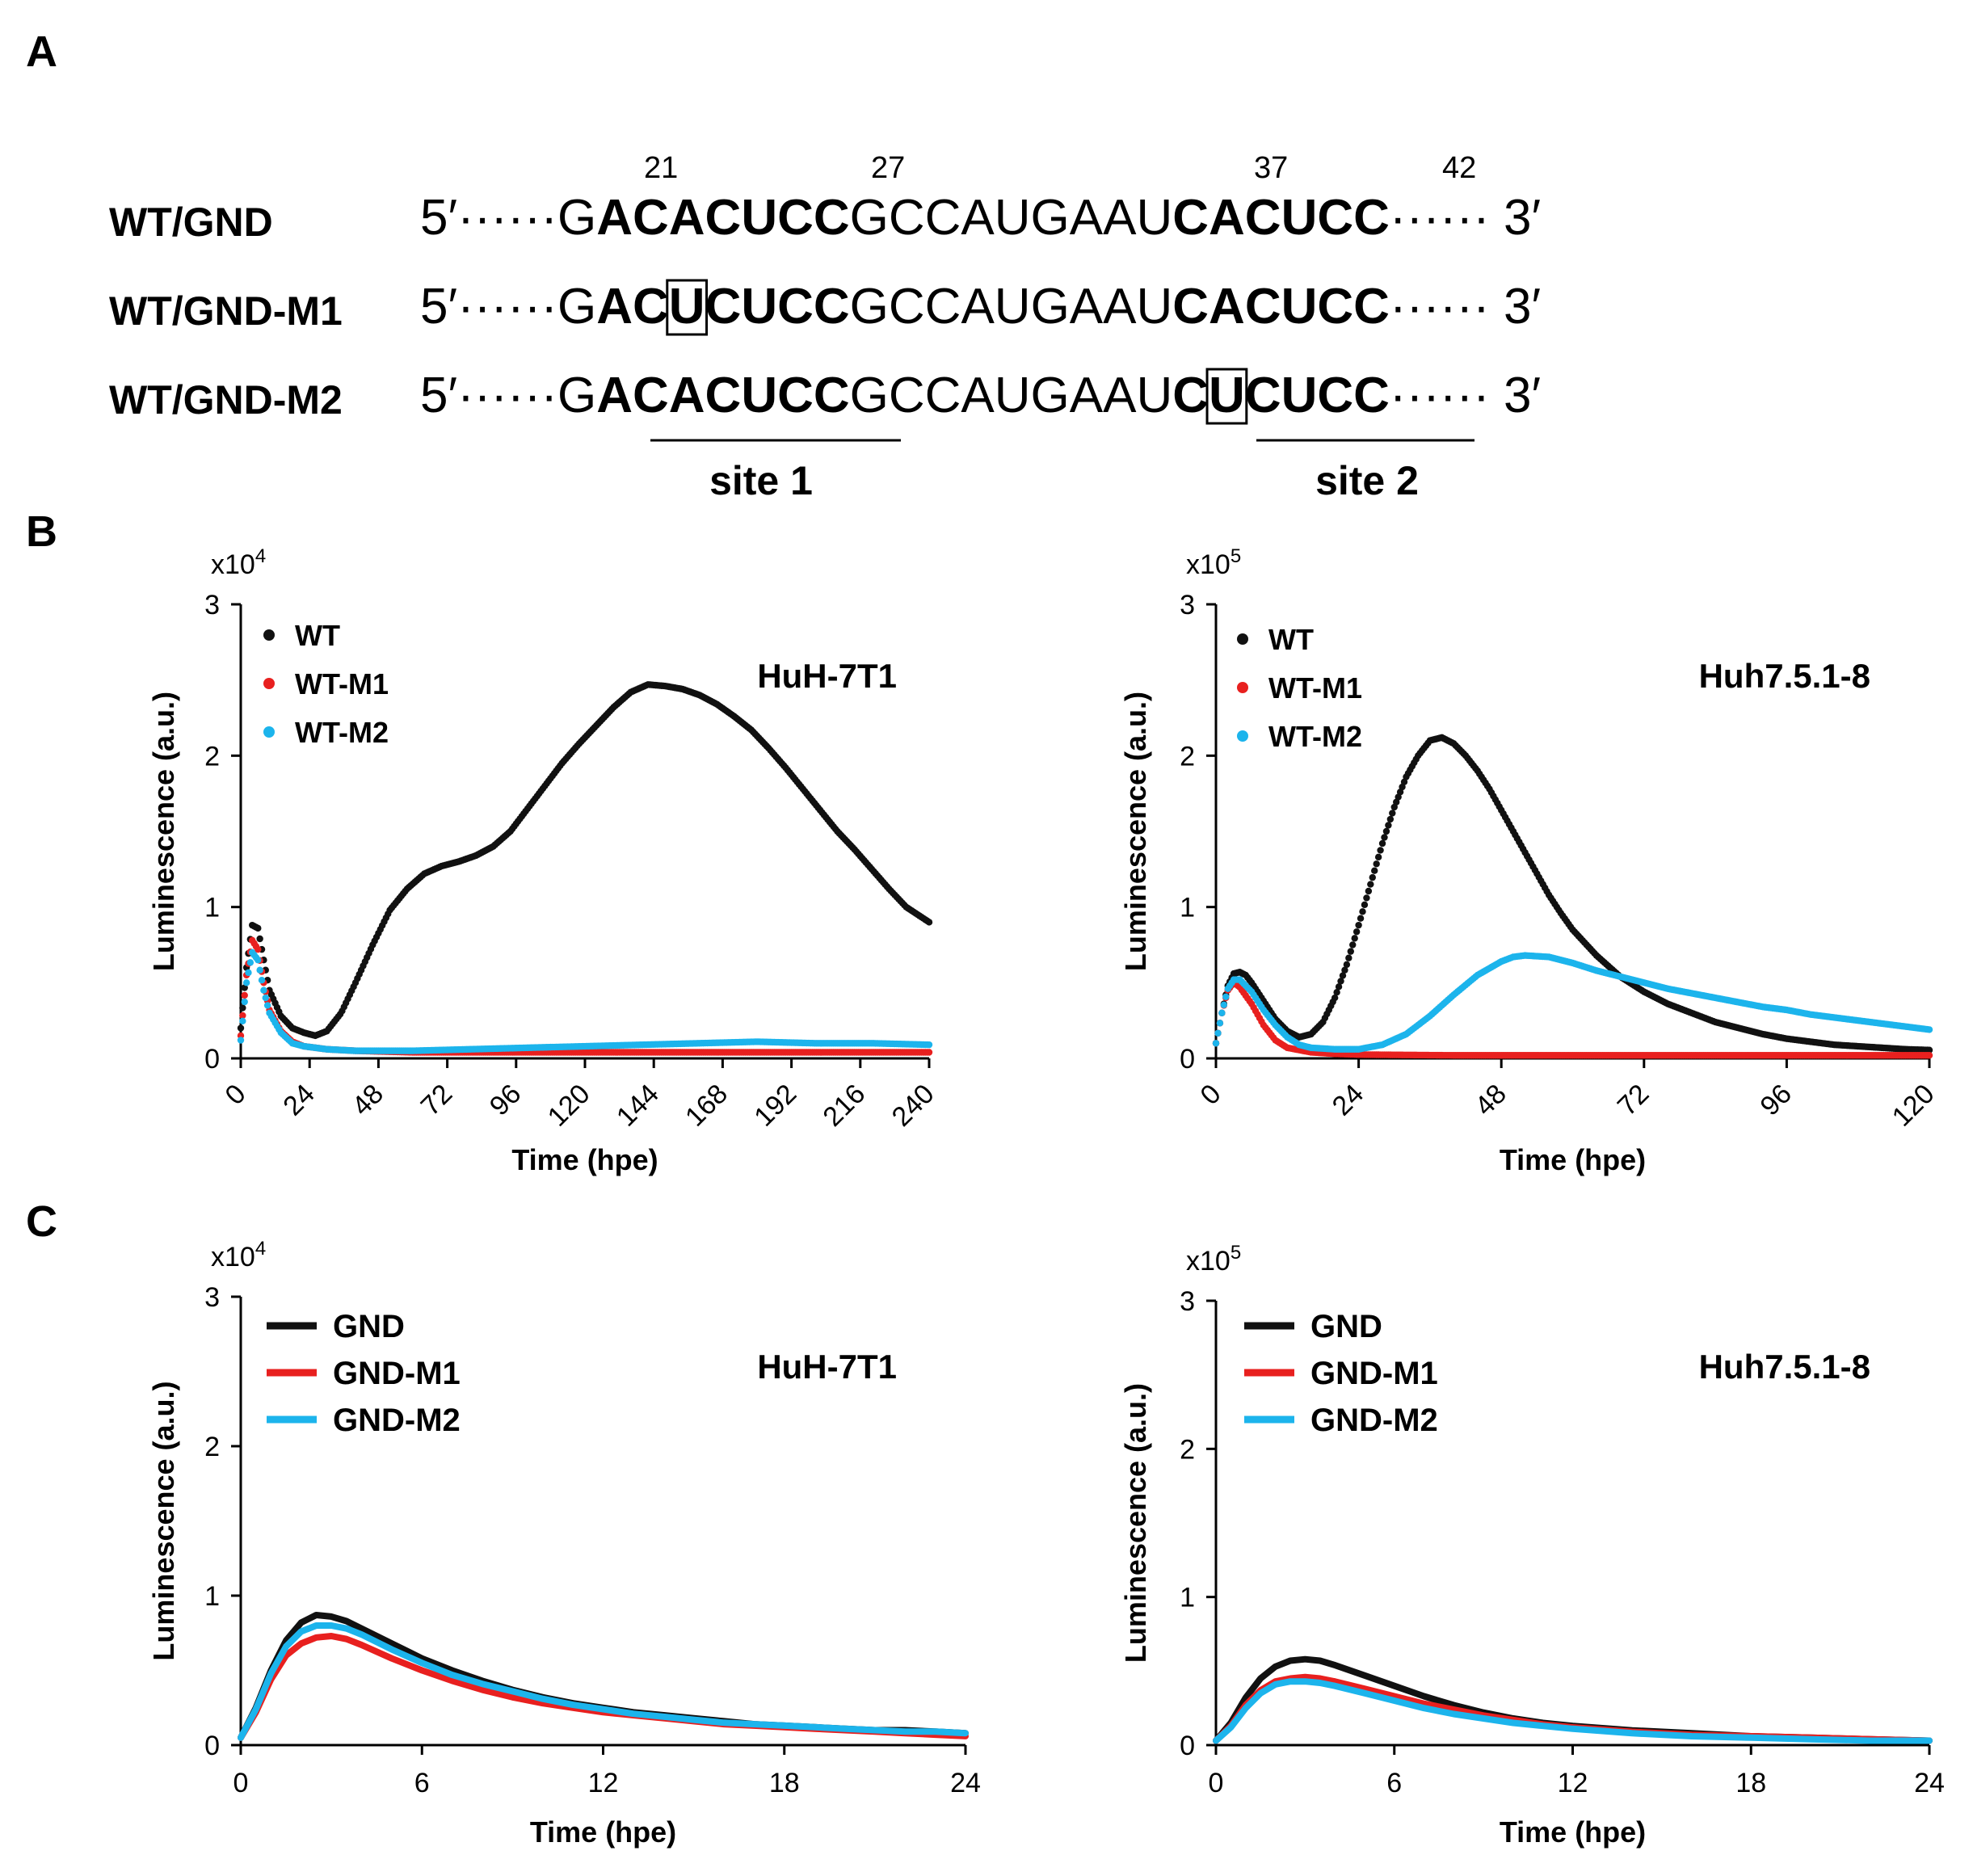  What do you see at coordinates (367, 1100) in the screenshot?
I see `x-tick-label: 48` at bounding box center [367, 1100].